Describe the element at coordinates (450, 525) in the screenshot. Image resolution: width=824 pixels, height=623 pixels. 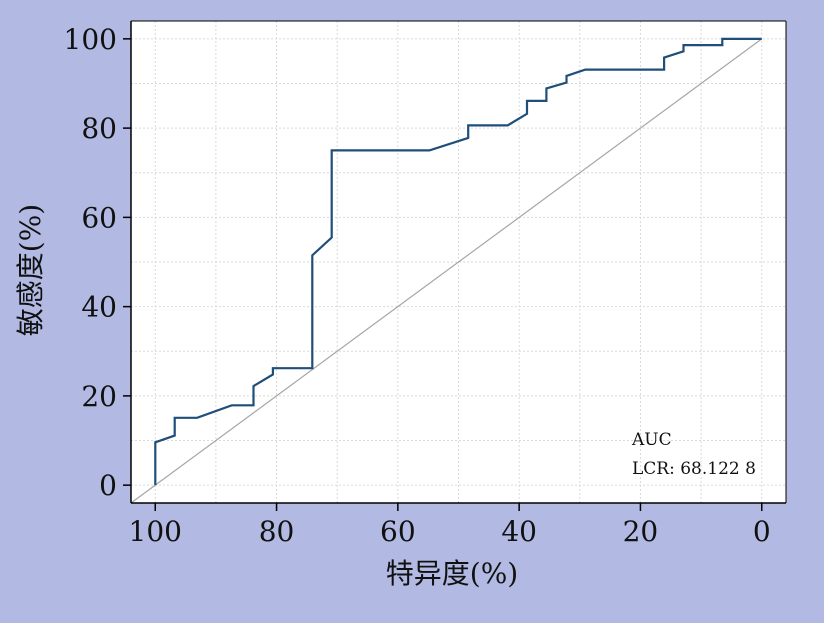
I see `x-axis-ticks: 100 80 60 40 20 0` at that location.